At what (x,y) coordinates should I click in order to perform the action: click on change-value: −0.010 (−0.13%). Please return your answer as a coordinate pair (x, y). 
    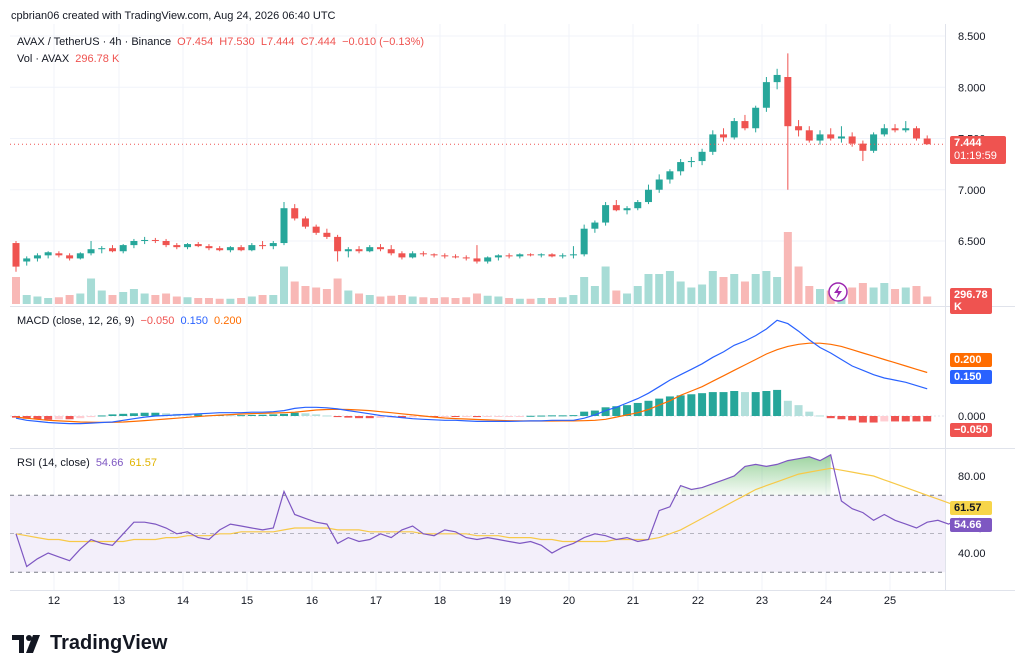
    Looking at the image, I should click on (383, 42).